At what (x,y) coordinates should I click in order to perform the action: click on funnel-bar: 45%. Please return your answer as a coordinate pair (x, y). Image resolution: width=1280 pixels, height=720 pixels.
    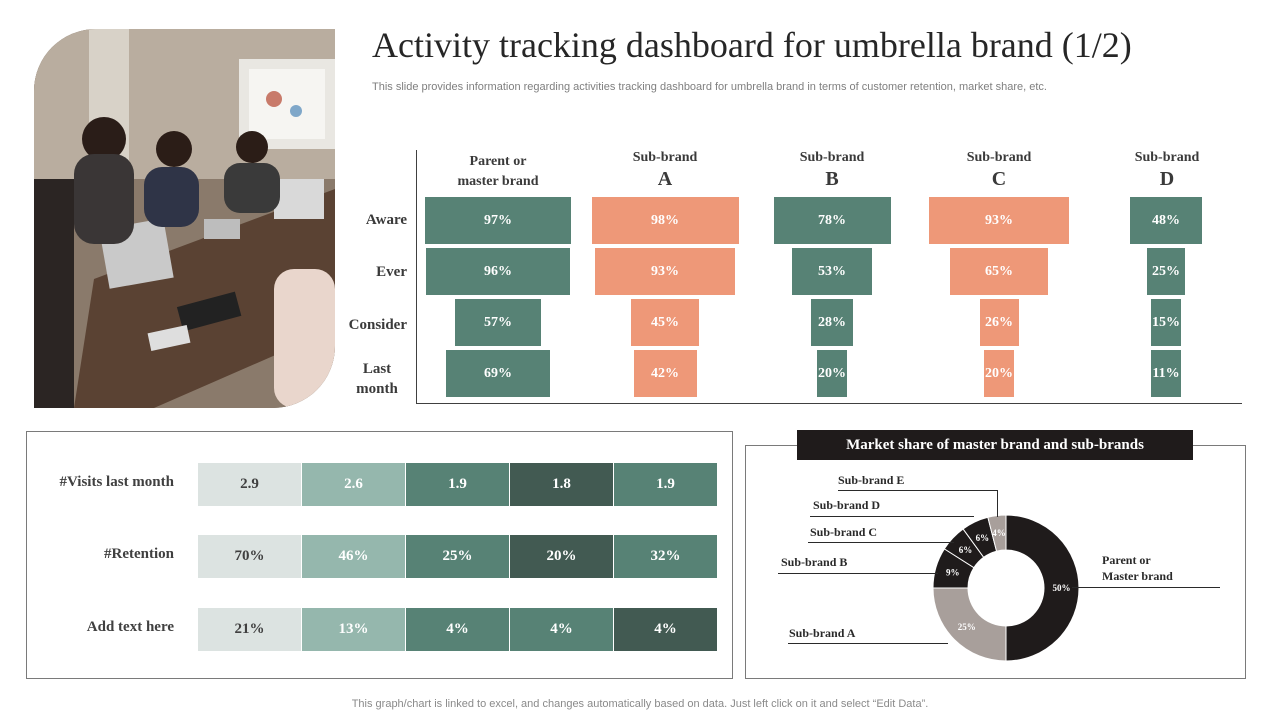
    Looking at the image, I should click on (665, 322).